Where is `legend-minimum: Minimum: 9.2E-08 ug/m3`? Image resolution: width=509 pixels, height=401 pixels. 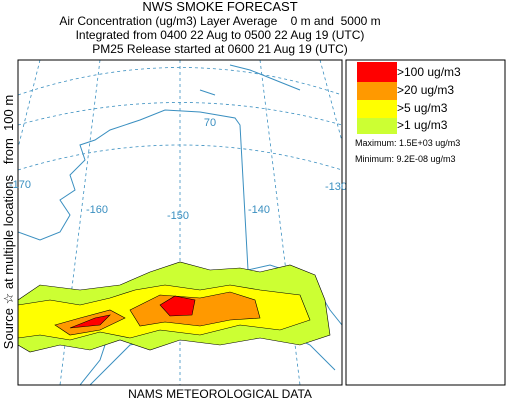
legend-minimum: Minimum: 9.2E-08 ug/m3 is located at coordinates (405, 159).